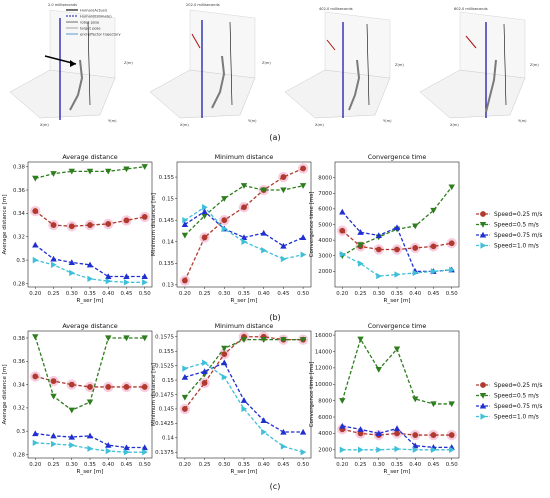  I want to click on arrow-head, so click(73, 63).